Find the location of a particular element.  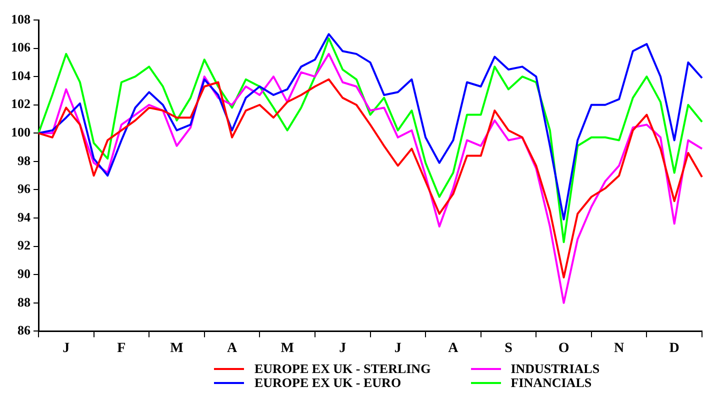

x-tick-label: F is located at coordinates (121, 348).